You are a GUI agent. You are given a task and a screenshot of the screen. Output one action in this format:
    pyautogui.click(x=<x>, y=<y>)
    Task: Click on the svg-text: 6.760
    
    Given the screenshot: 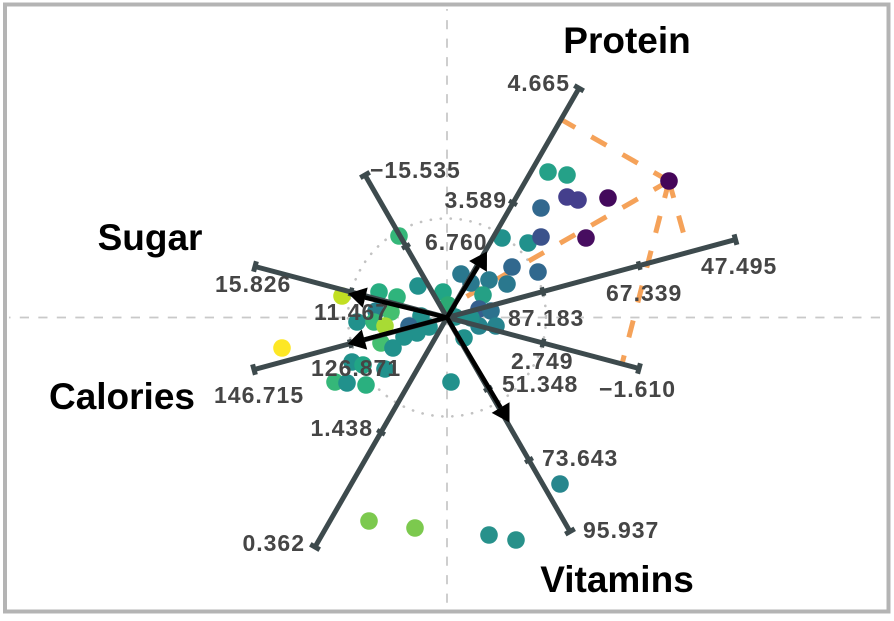 What is the action you would take?
    pyautogui.click(x=456, y=242)
    